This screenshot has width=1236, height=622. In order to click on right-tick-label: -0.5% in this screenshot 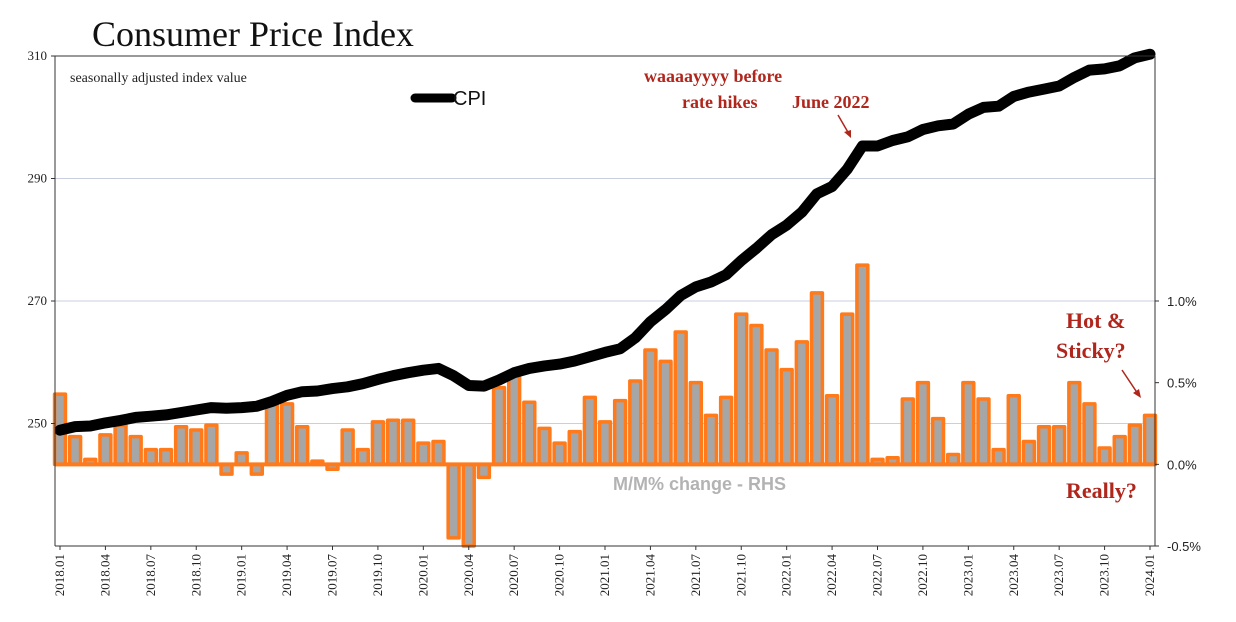, I will do `click(1184, 546)`.